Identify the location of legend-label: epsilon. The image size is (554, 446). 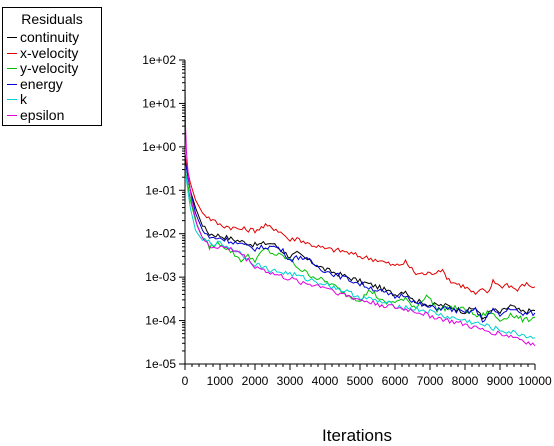
(42, 114).